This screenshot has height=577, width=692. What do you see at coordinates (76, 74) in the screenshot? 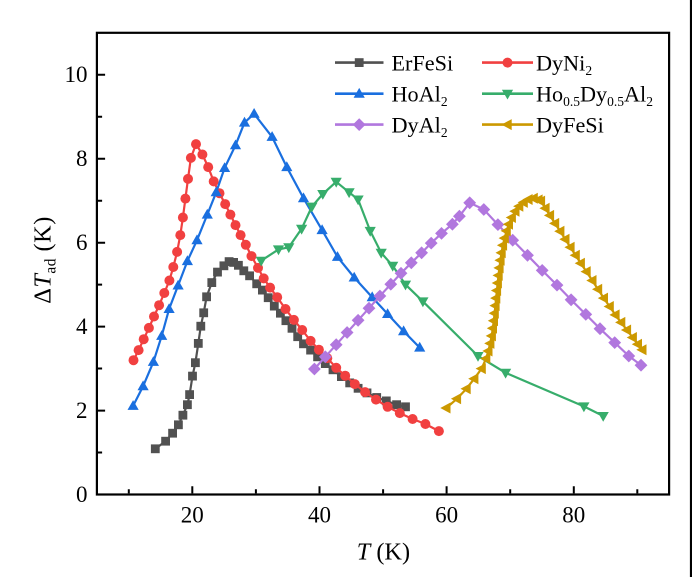
I see `svg-text: 10` at bounding box center [76, 74].